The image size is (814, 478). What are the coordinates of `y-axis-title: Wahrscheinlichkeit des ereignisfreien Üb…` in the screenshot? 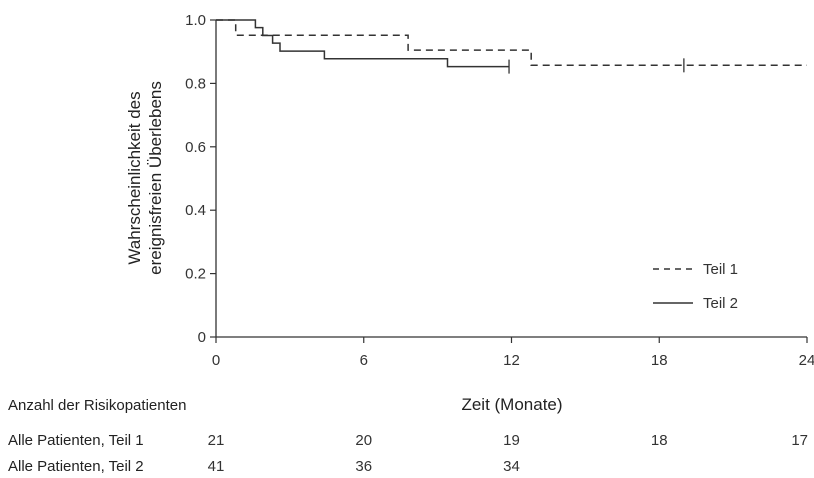 It's located at (145, 178).